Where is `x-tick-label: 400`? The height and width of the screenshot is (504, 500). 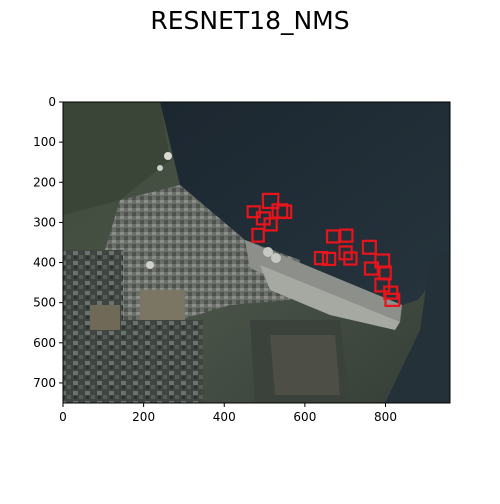
x-tick-label: 400 is located at coordinates (224, 417).